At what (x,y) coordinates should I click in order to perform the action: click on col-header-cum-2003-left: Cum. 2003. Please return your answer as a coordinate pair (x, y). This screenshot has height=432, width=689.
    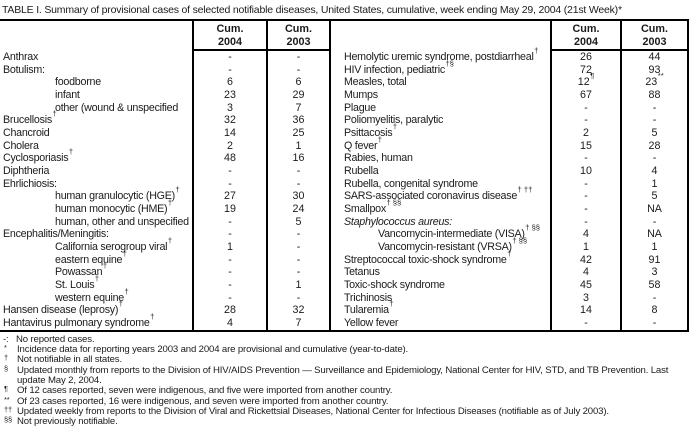
    Looking at the image, I should click on (297, 36).